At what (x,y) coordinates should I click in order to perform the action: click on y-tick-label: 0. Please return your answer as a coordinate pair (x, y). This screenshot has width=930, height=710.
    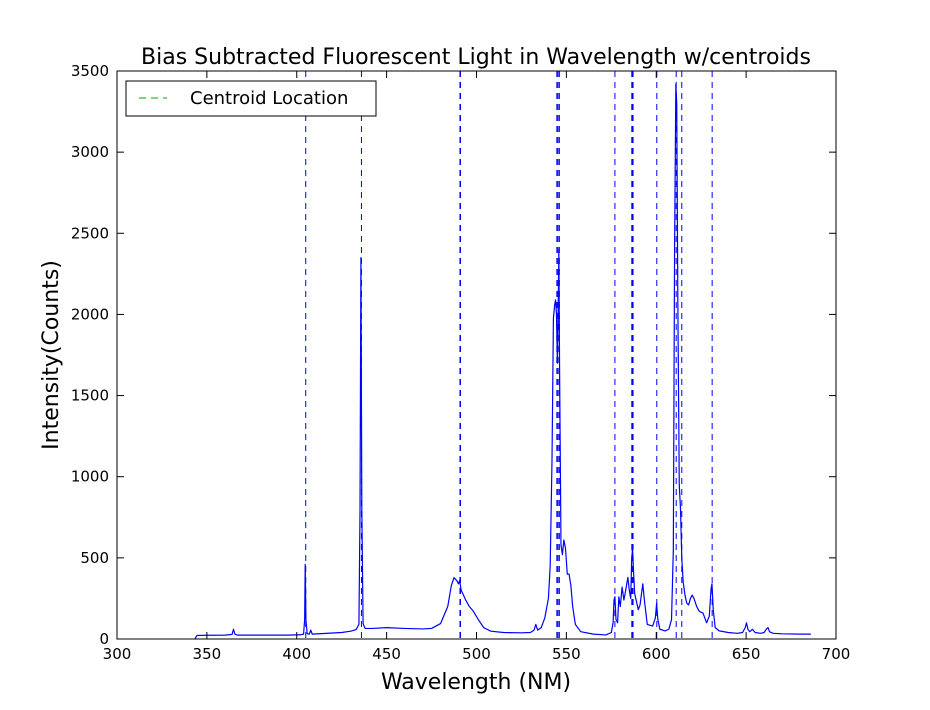
    Looking at the image, I should click on (104, 639).